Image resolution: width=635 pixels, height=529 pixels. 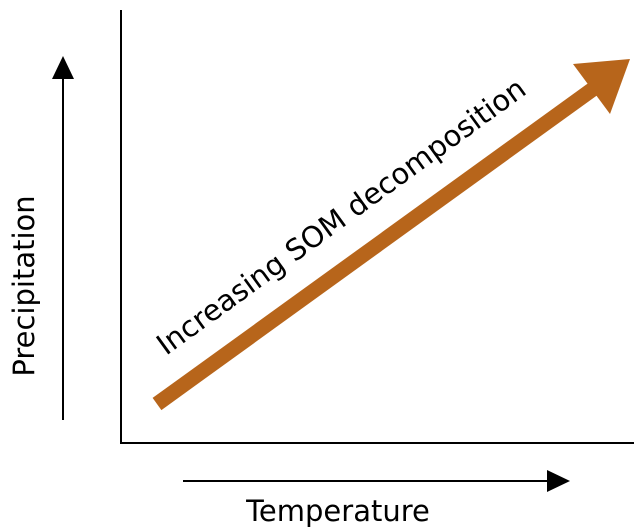 What do you see at coordinates (24, 285) in the screenshot?
I see `y-axis-label: Precipitation` at bounding box center [24, 285].